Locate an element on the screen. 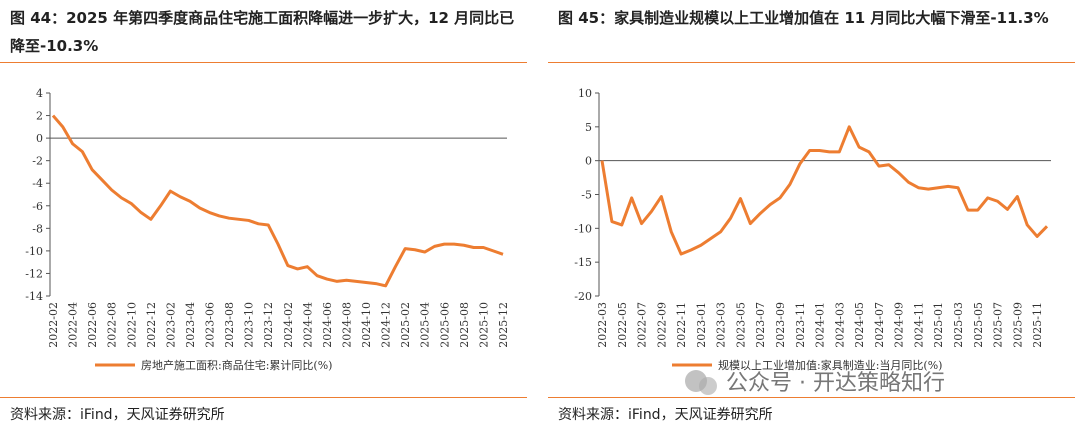  x-tick-label: 2025-01 is located at coordinates (938, 325).